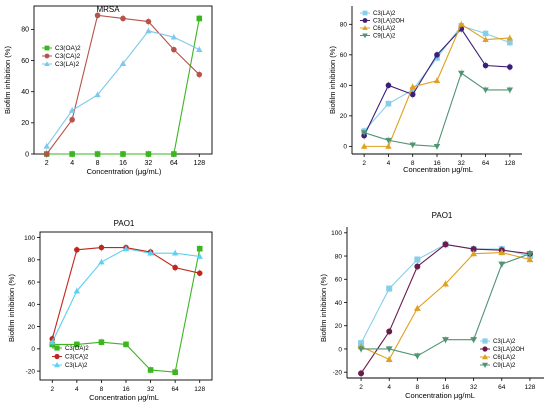 The height and width of the screenshot is (404, 550). I want to click on chart-title: PAO1, so click(124, 223).